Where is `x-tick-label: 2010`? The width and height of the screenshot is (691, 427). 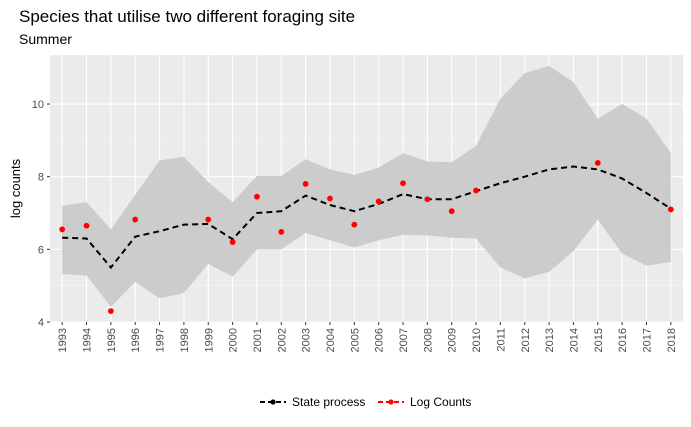 x-tick-label: 2010 is located at coordinates (477, 340).